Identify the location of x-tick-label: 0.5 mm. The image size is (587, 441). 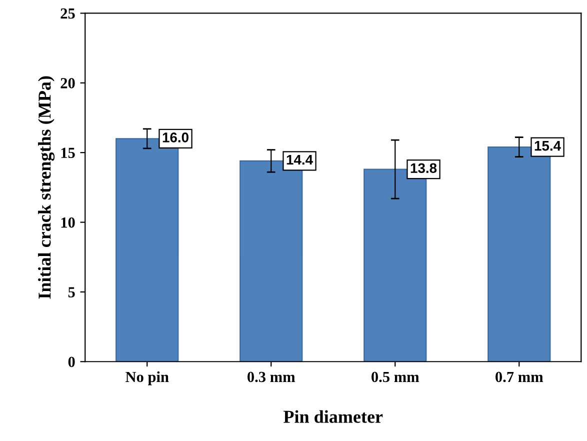
(396, 377).